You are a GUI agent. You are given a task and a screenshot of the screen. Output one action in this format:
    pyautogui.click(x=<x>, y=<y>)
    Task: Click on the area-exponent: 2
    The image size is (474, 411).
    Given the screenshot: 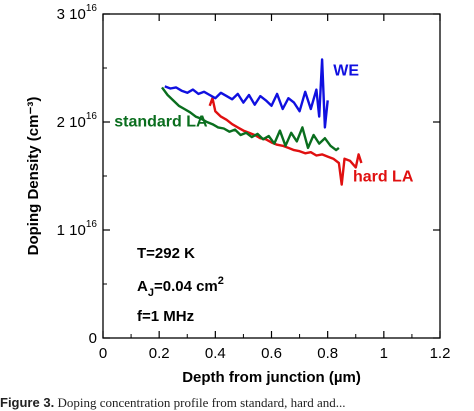 What is the action you would take?
    pyautogui.click(x=221, y=281)
    